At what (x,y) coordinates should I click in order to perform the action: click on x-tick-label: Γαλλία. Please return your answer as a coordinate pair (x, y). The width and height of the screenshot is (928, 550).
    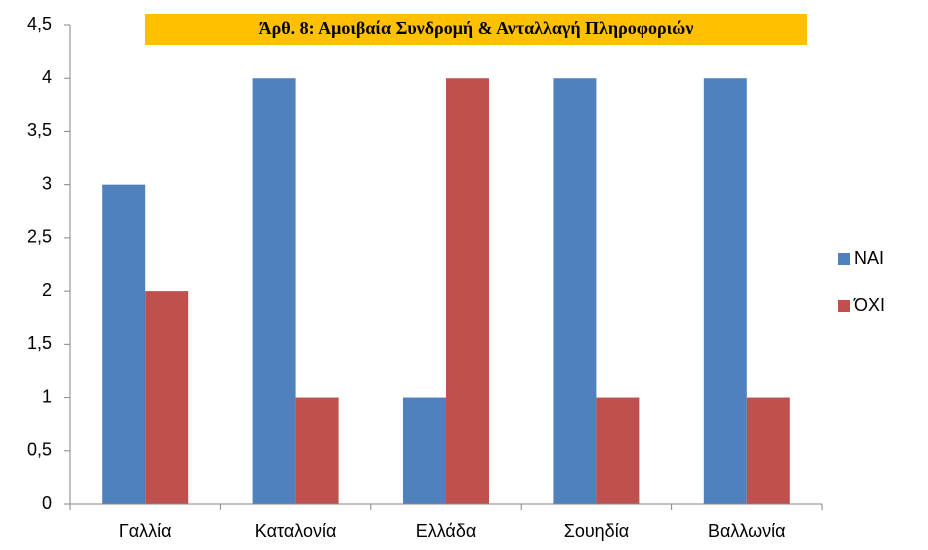
    Looking at the image, I should click on (145, 531).